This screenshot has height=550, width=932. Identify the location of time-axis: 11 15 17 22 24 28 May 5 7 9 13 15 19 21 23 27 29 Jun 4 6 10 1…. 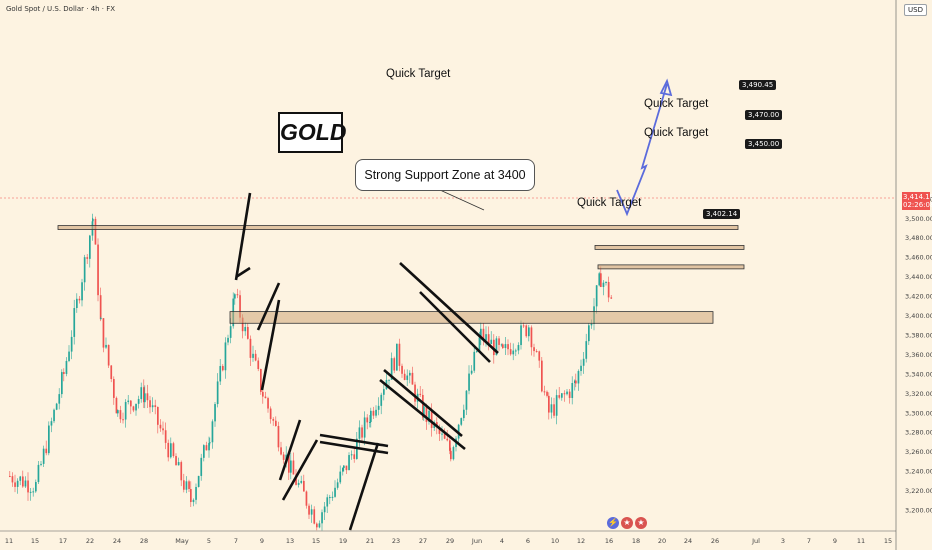
(448, 541).